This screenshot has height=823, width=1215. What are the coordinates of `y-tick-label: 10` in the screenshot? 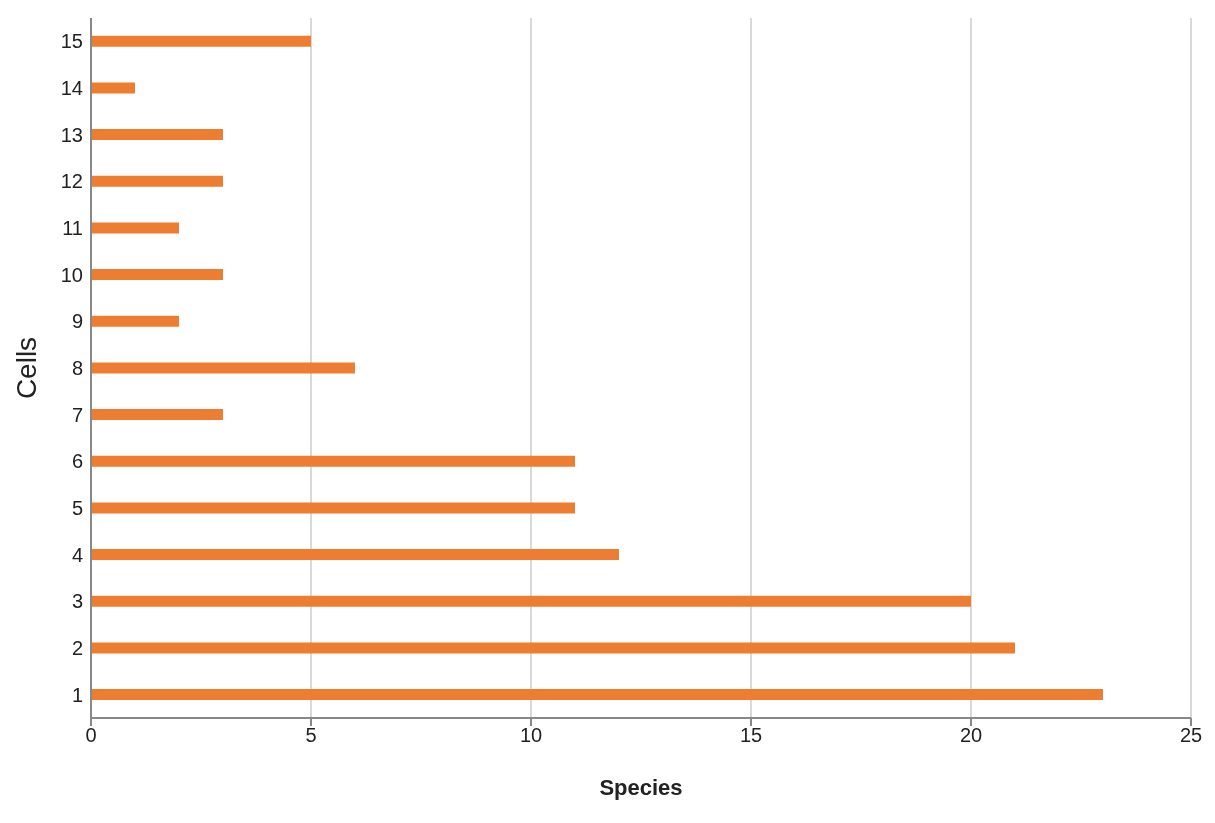 It's located at (71, 274).